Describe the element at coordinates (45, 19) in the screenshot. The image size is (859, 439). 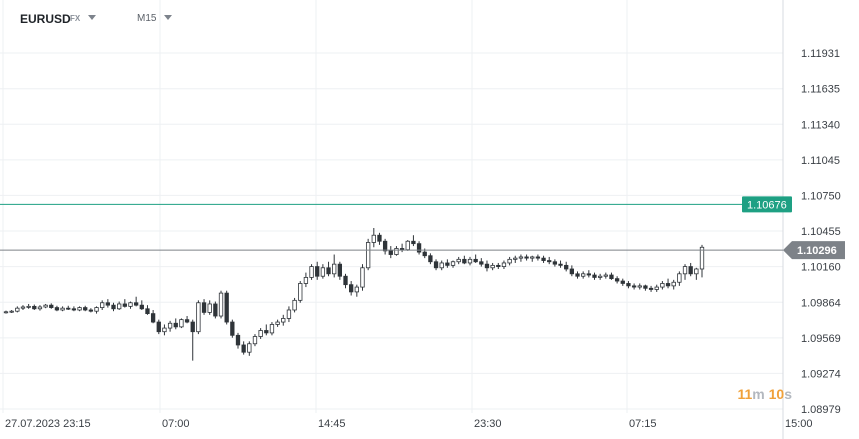
I see `symbol-selector: EURUSD` at that location.